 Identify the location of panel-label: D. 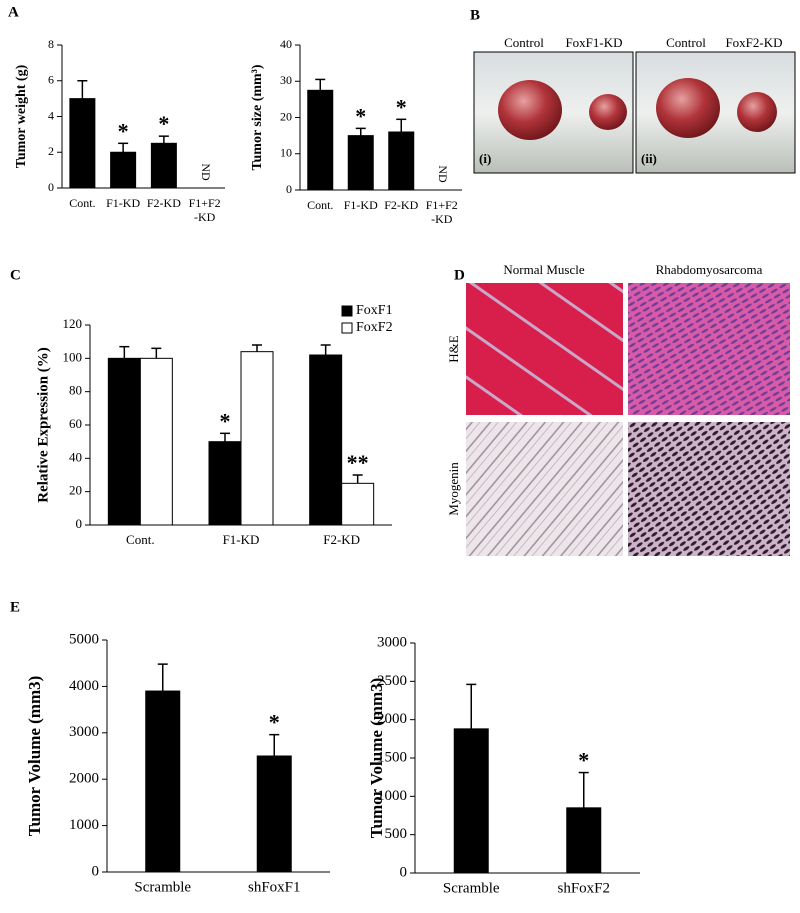
(459, 275).